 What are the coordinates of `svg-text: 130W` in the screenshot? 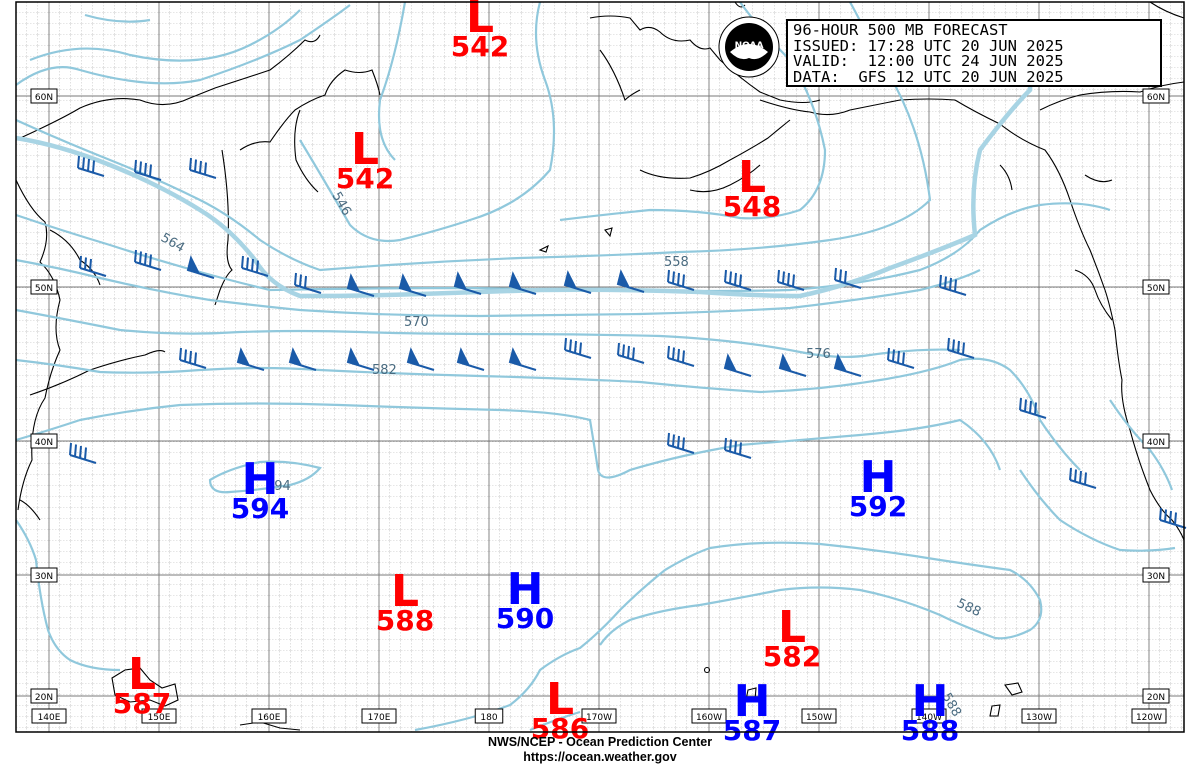 It's located at (1039, 718).